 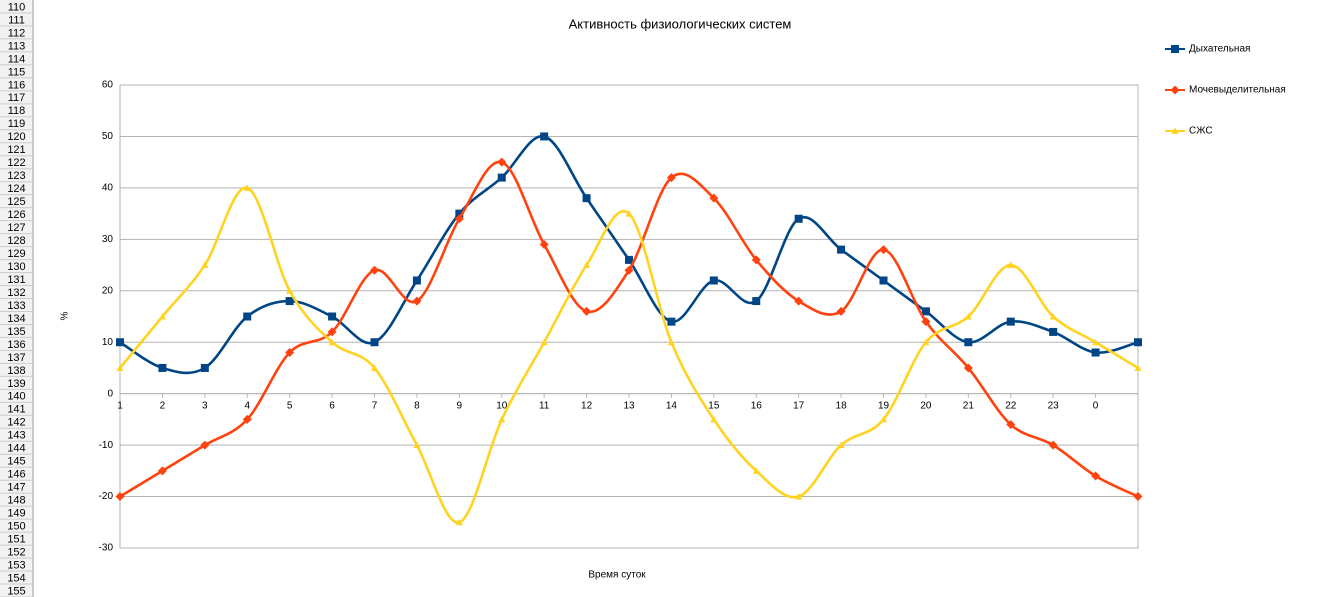 What do you see at coordinates (16, 189) in the screenshot?
I see `row-number: 124` at bounding box center [16, 189].